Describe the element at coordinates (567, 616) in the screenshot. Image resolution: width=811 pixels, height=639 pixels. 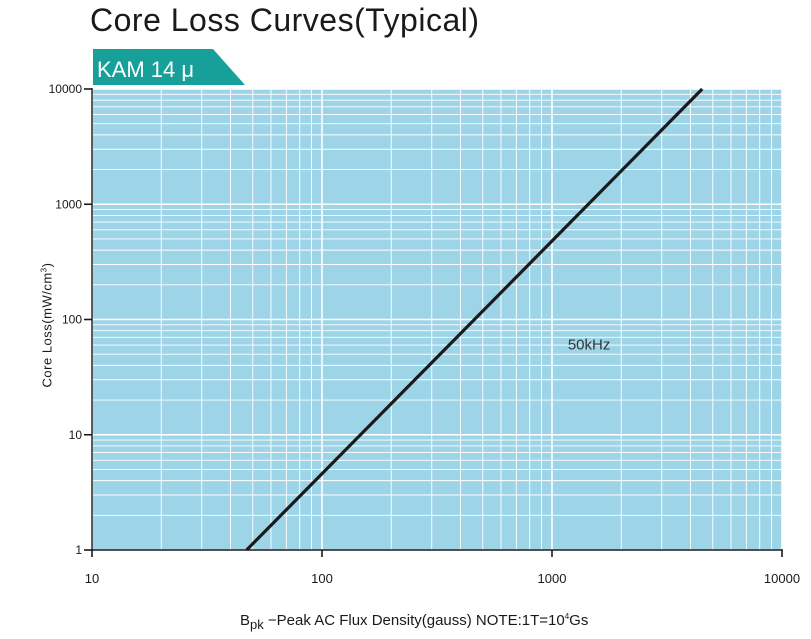
I see `x-axis-label-superscript: 4` at that location.